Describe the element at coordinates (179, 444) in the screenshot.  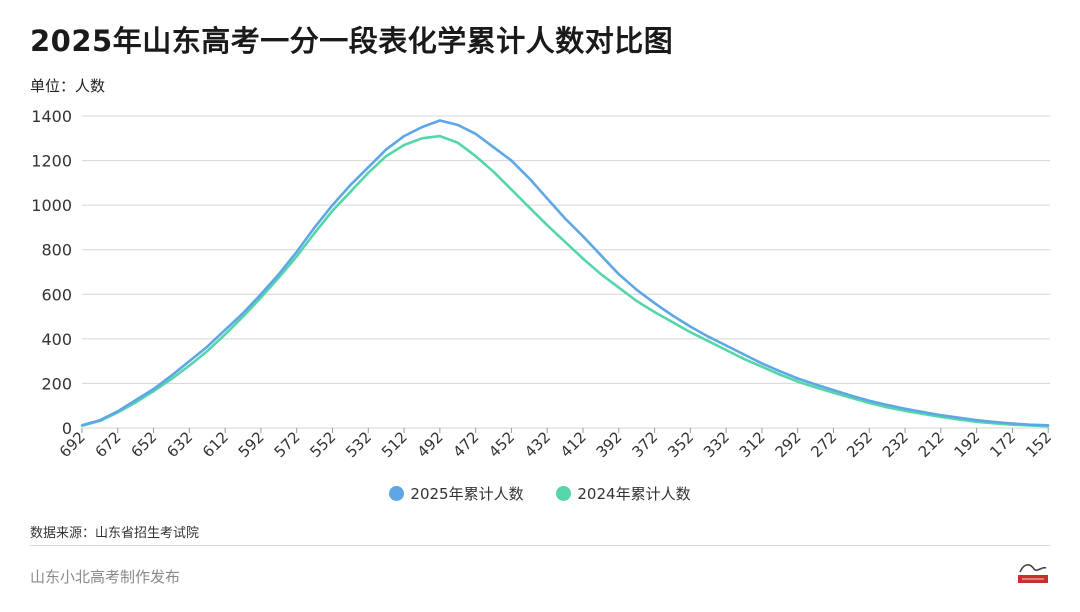
I see `x-tick-label: 632` at that location.